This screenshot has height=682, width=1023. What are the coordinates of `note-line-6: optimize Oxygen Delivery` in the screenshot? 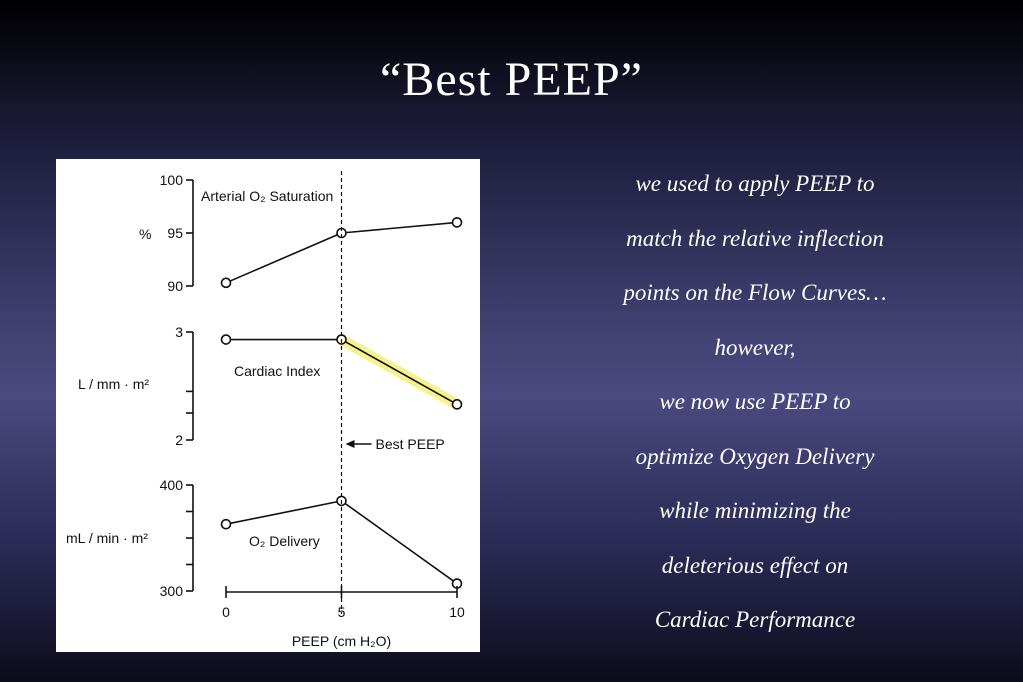 It's located at (755, 456).